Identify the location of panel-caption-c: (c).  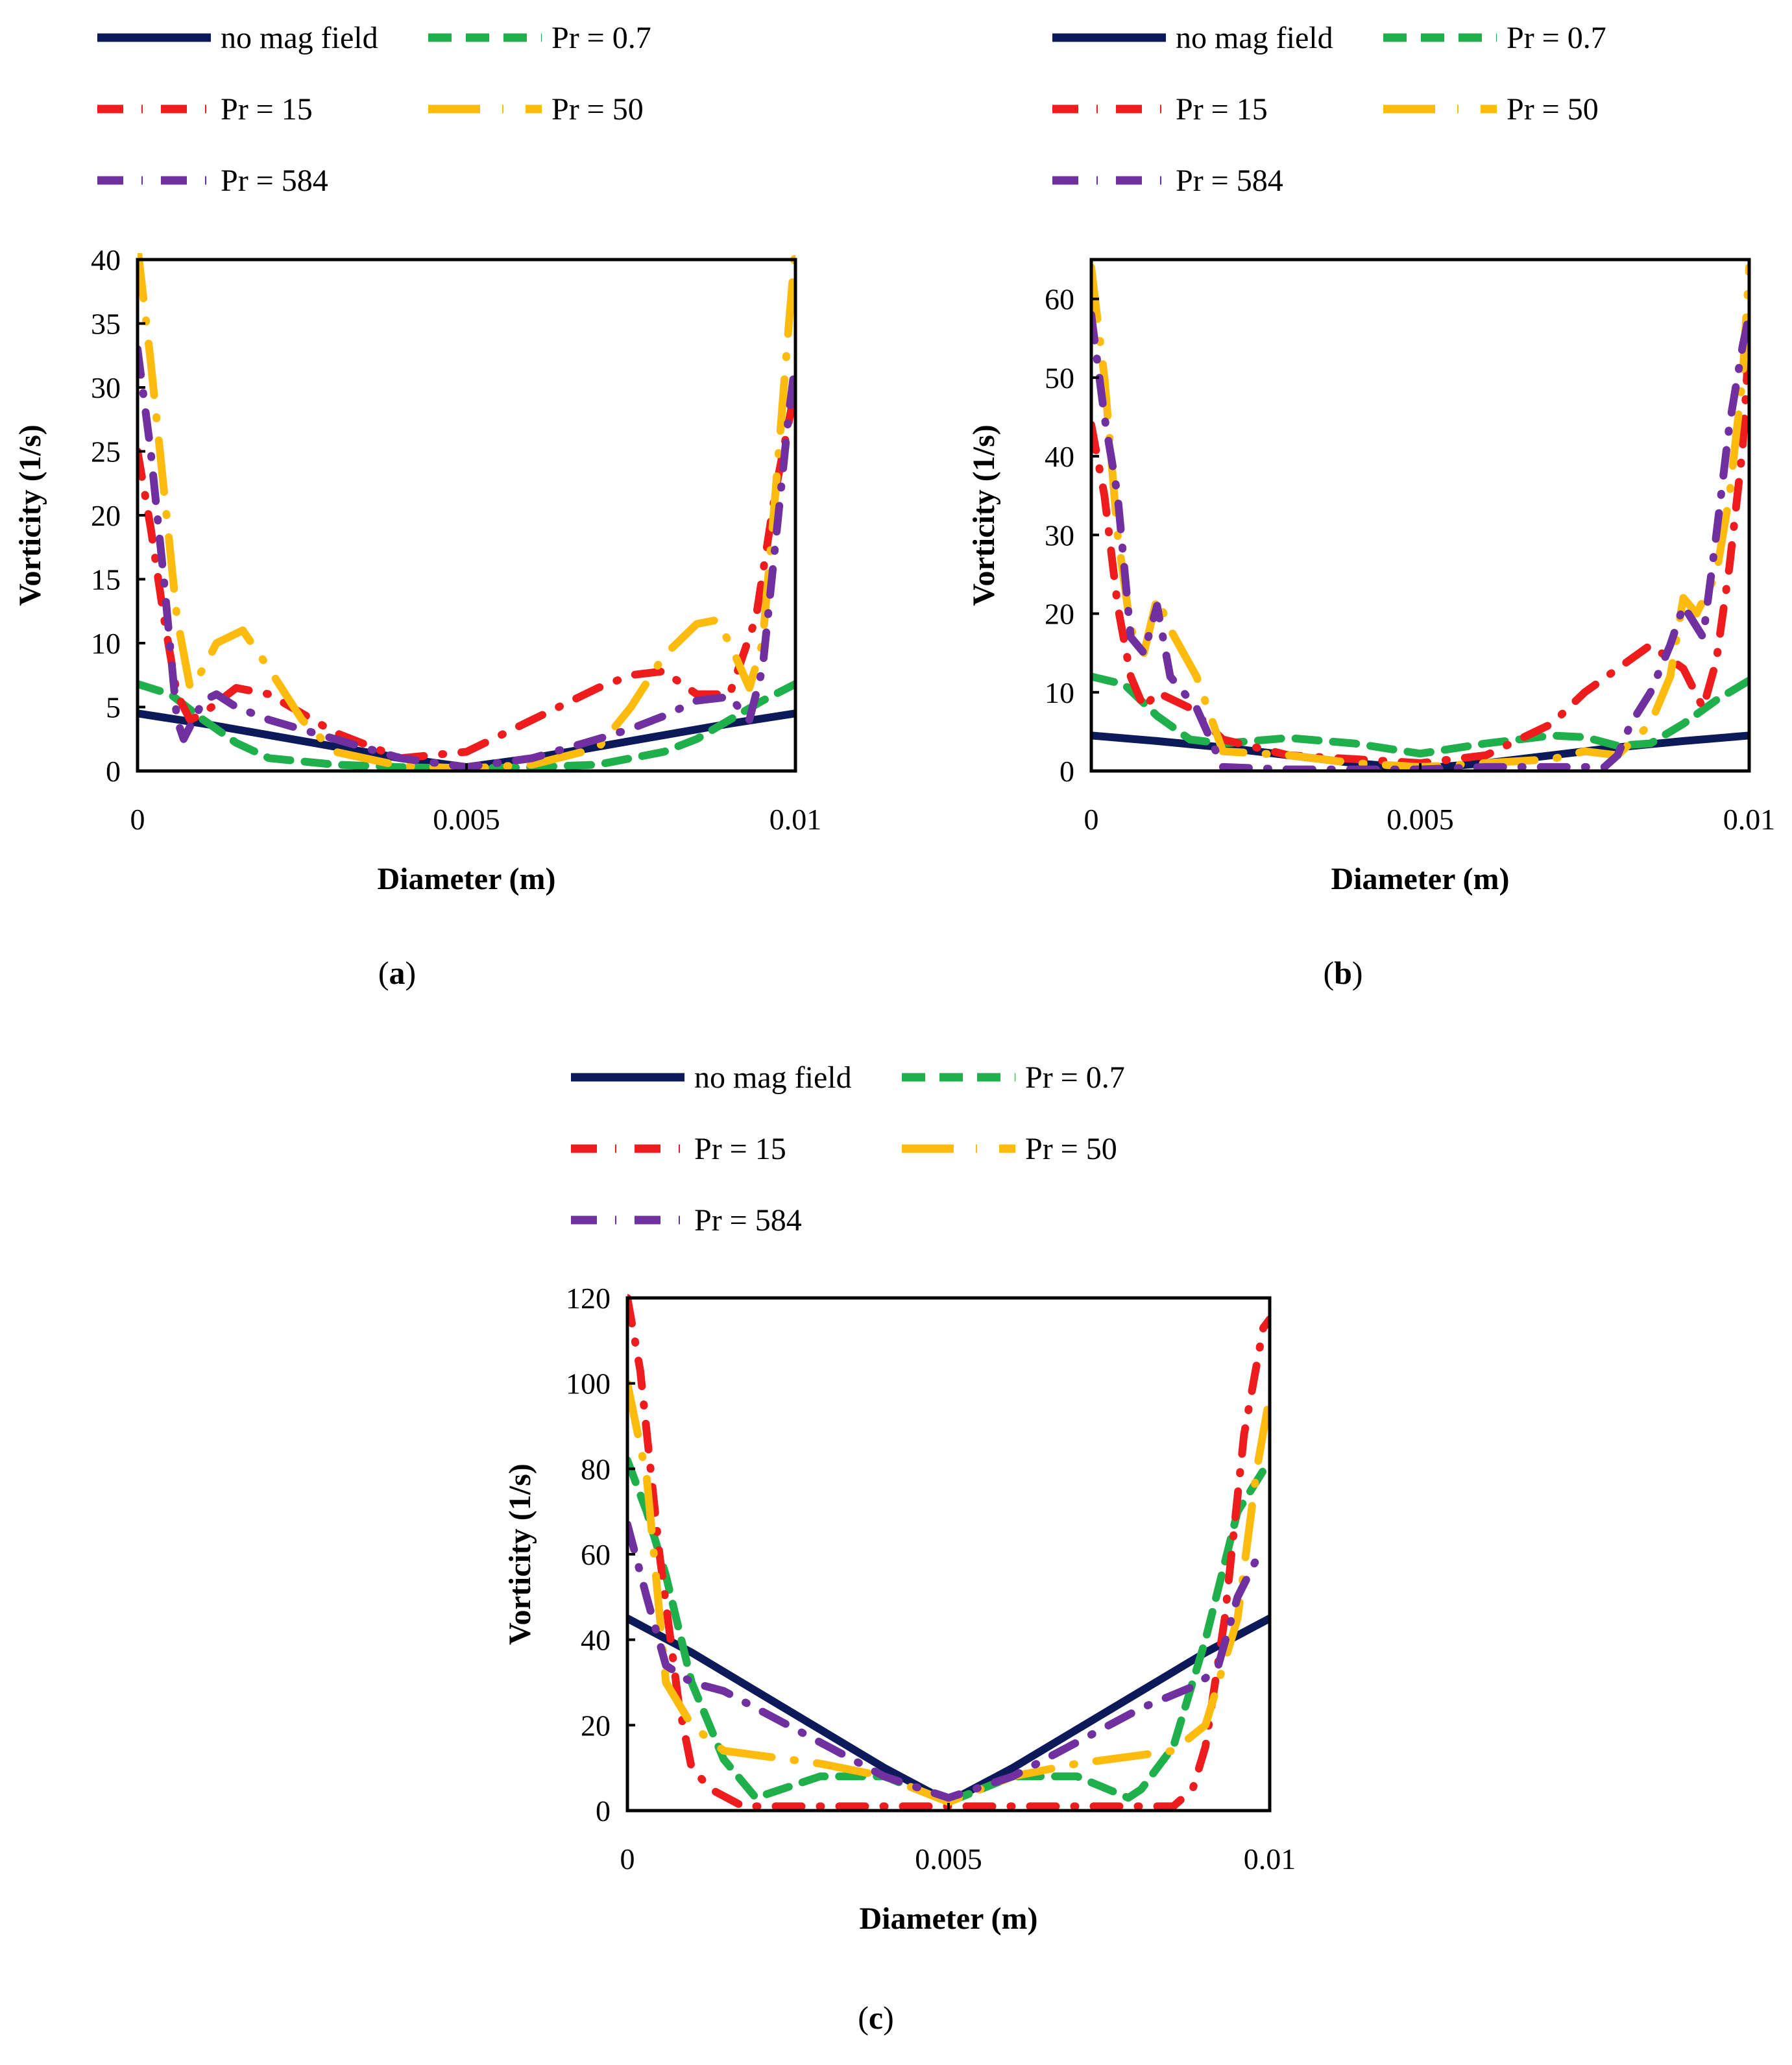
(876, 2018).